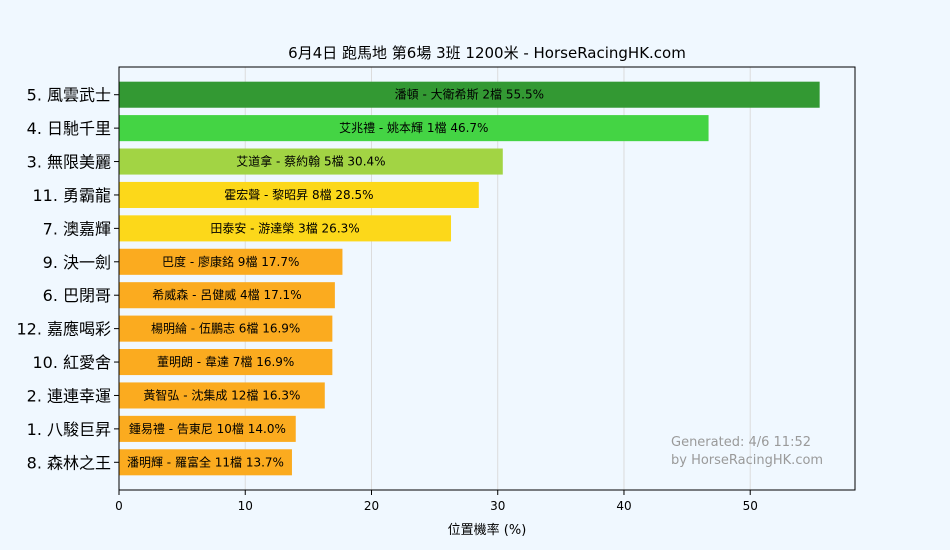  Describe the element at coordinates (623, 506) in the screenshot. I see `x-tick-label: 40` at that location.